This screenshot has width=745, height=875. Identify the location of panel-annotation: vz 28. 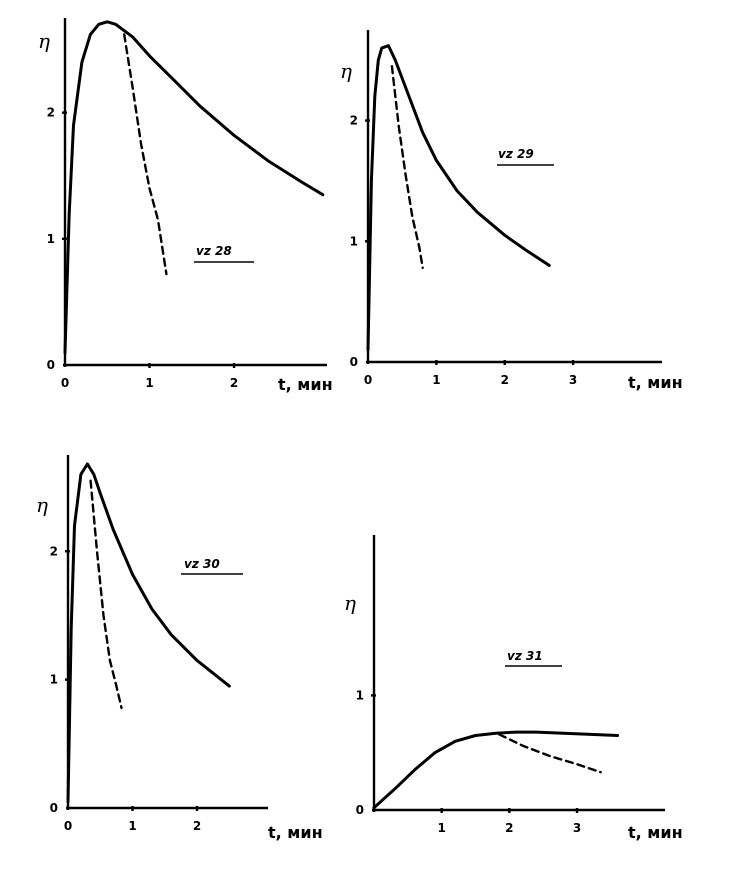
(214, 251).